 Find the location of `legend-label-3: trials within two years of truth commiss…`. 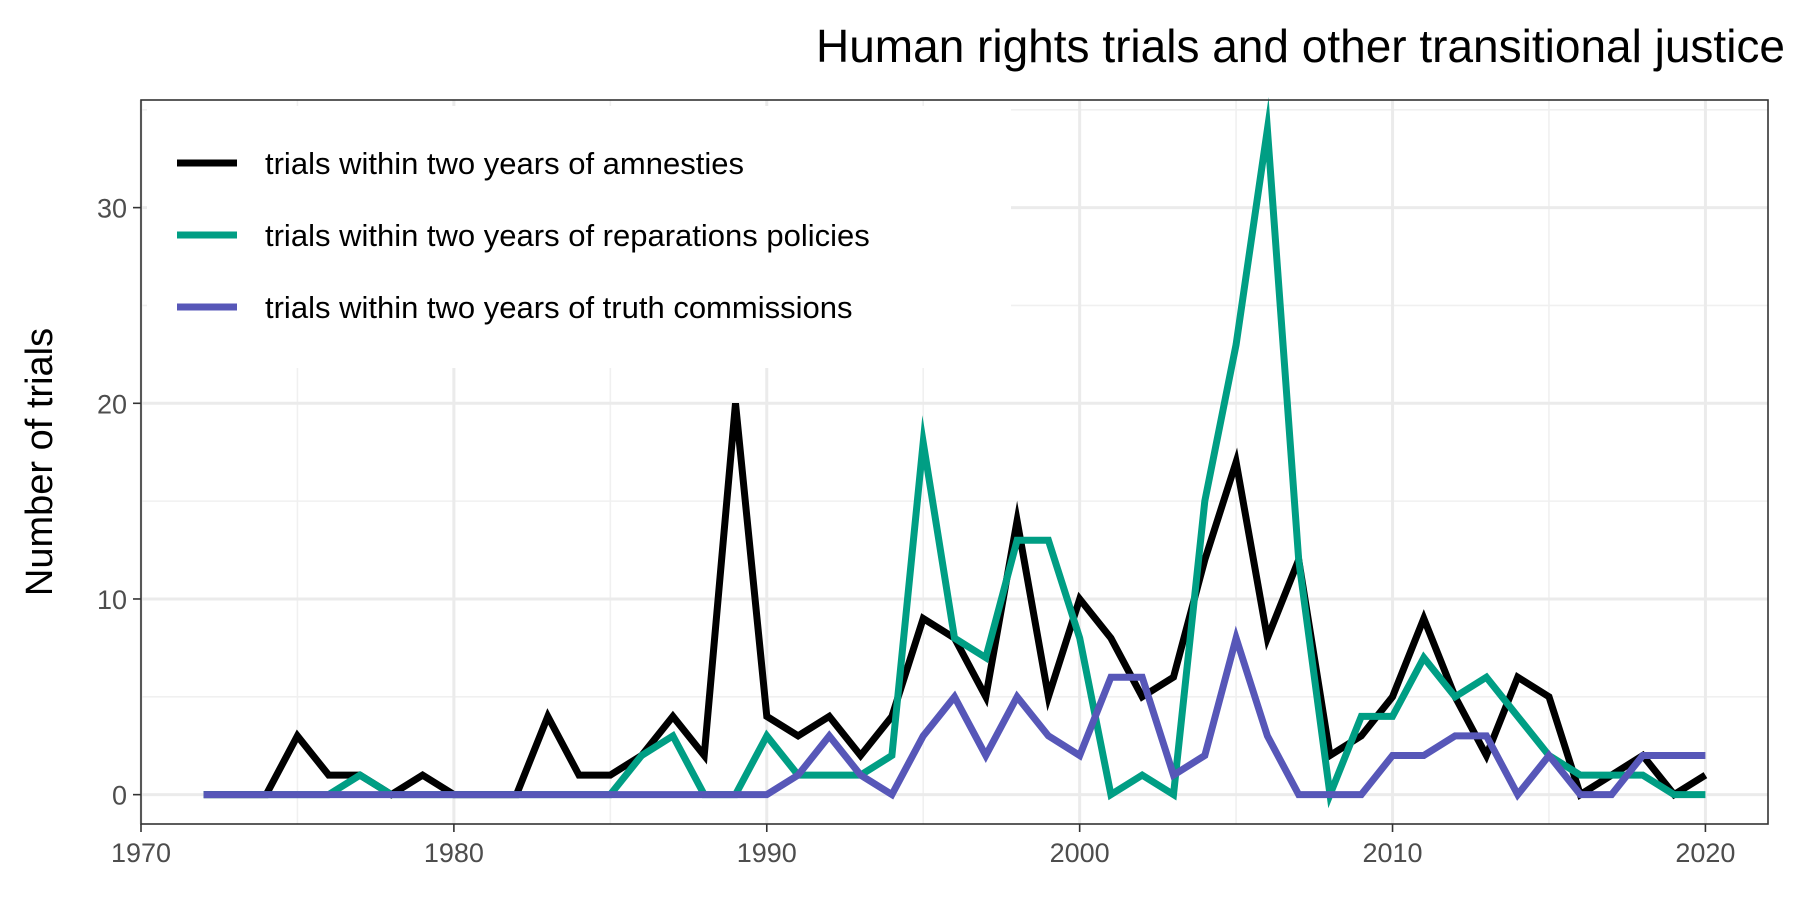

legend-label-3: trials within two years of truth commiss… is located at coordinates (558, 307).